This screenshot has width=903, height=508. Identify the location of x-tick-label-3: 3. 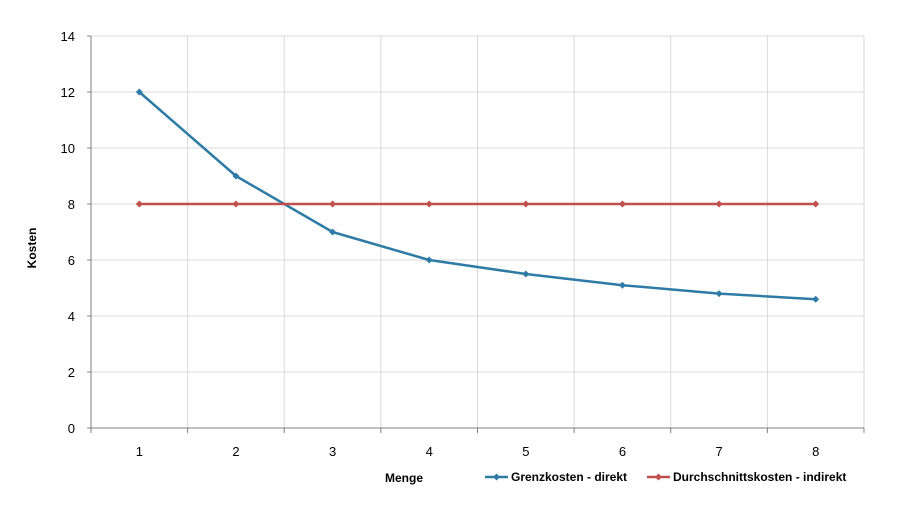
(332, 451).